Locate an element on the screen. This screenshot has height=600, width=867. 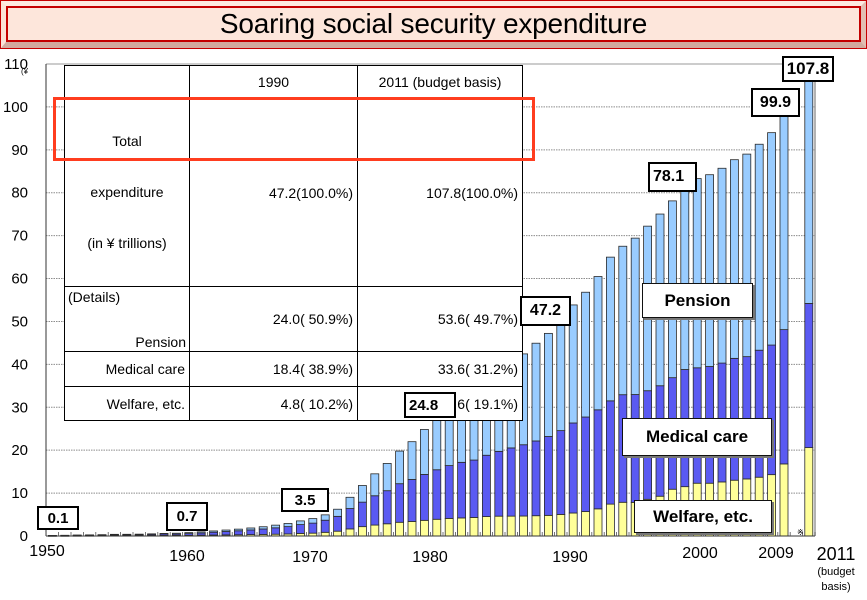
x-note-basis: basis) is located at coordinates (836, 587).